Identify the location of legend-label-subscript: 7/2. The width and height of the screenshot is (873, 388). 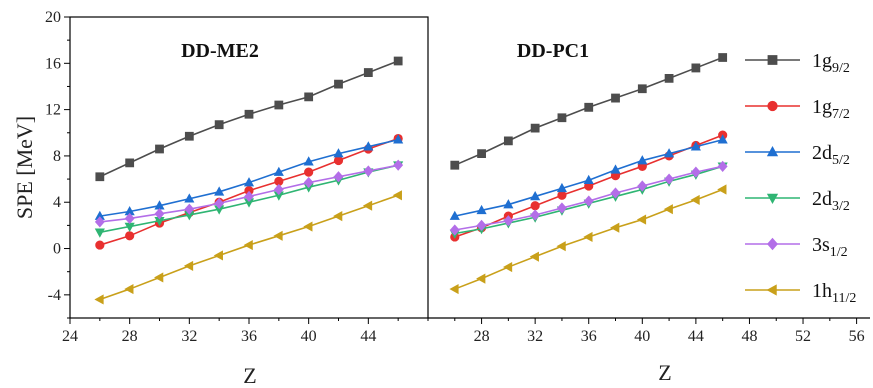
(841, 114).